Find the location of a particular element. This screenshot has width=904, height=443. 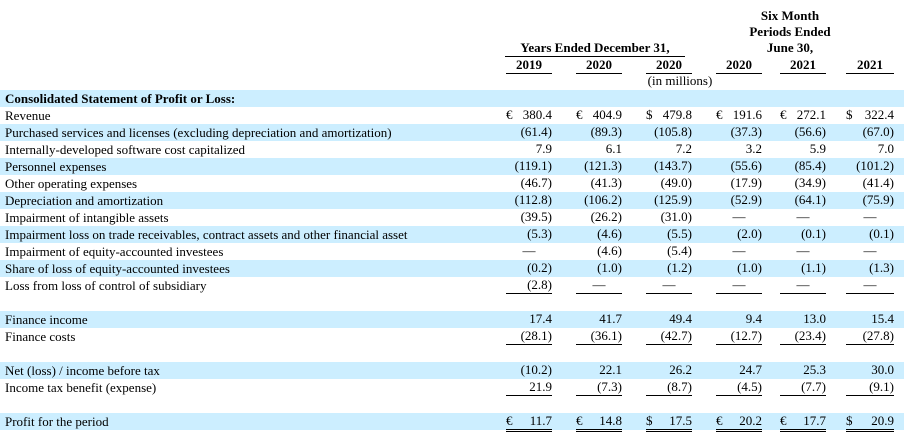

value-number: (56.6) is located at coordinates (810, 131).